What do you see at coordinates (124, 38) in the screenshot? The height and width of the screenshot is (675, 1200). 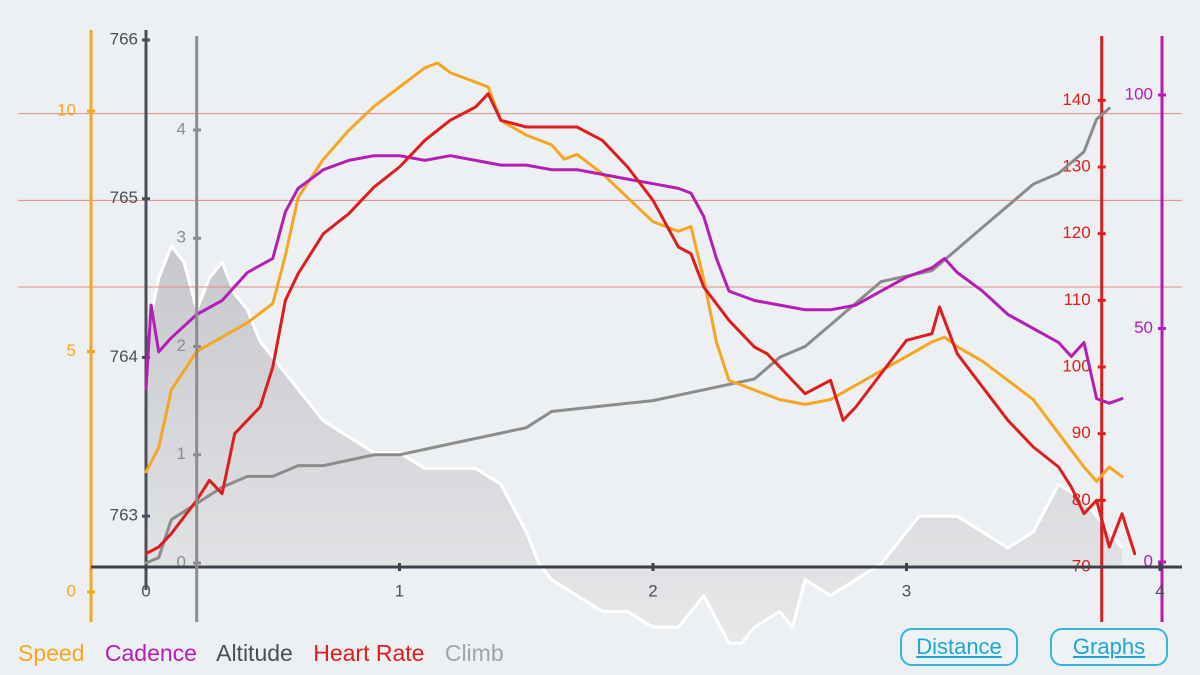 I see `altitude-tick-766: 766` at bounding box center [124, 38].